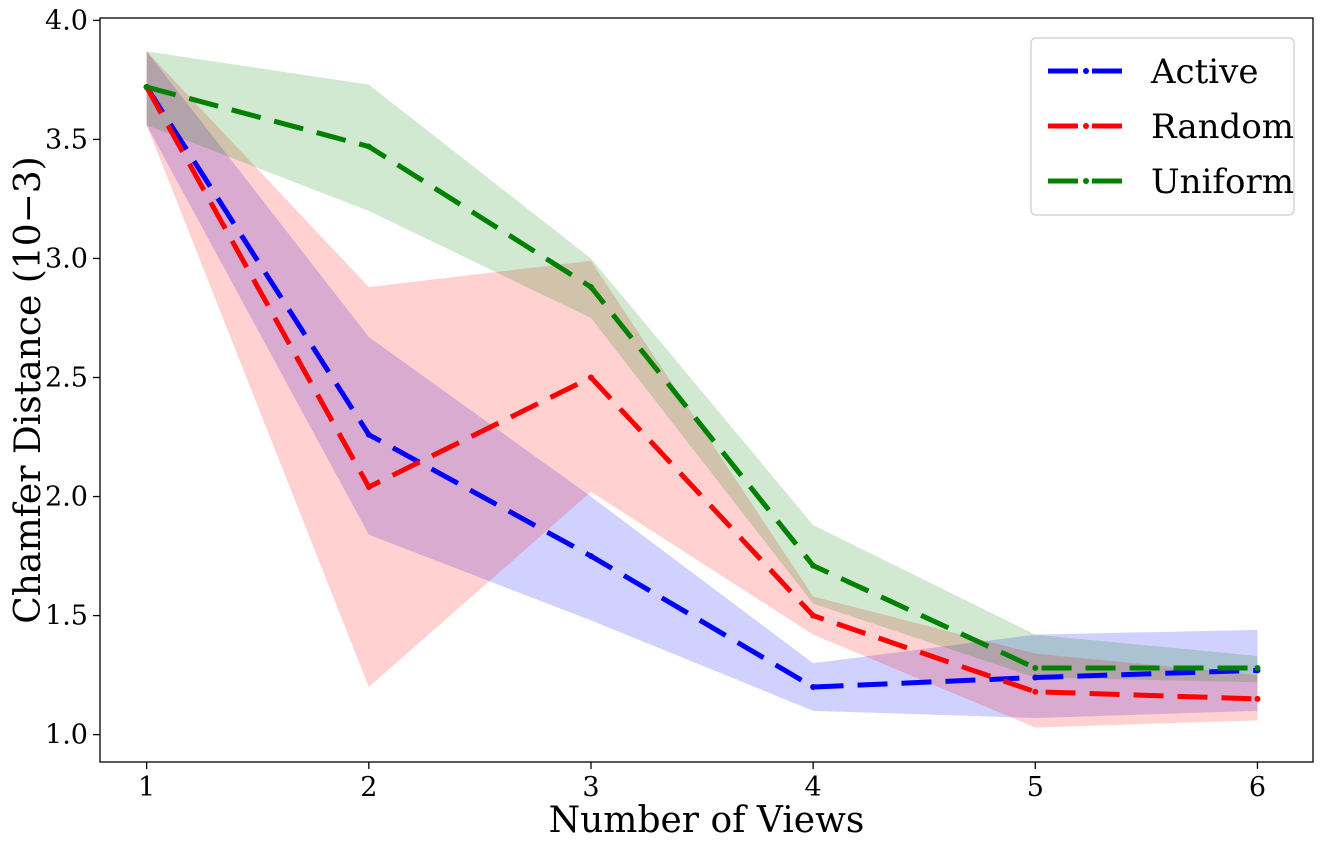 This screenshot has width=1329, height=847. I want to click on y-tick-label: 3.5, so click(66, 139).